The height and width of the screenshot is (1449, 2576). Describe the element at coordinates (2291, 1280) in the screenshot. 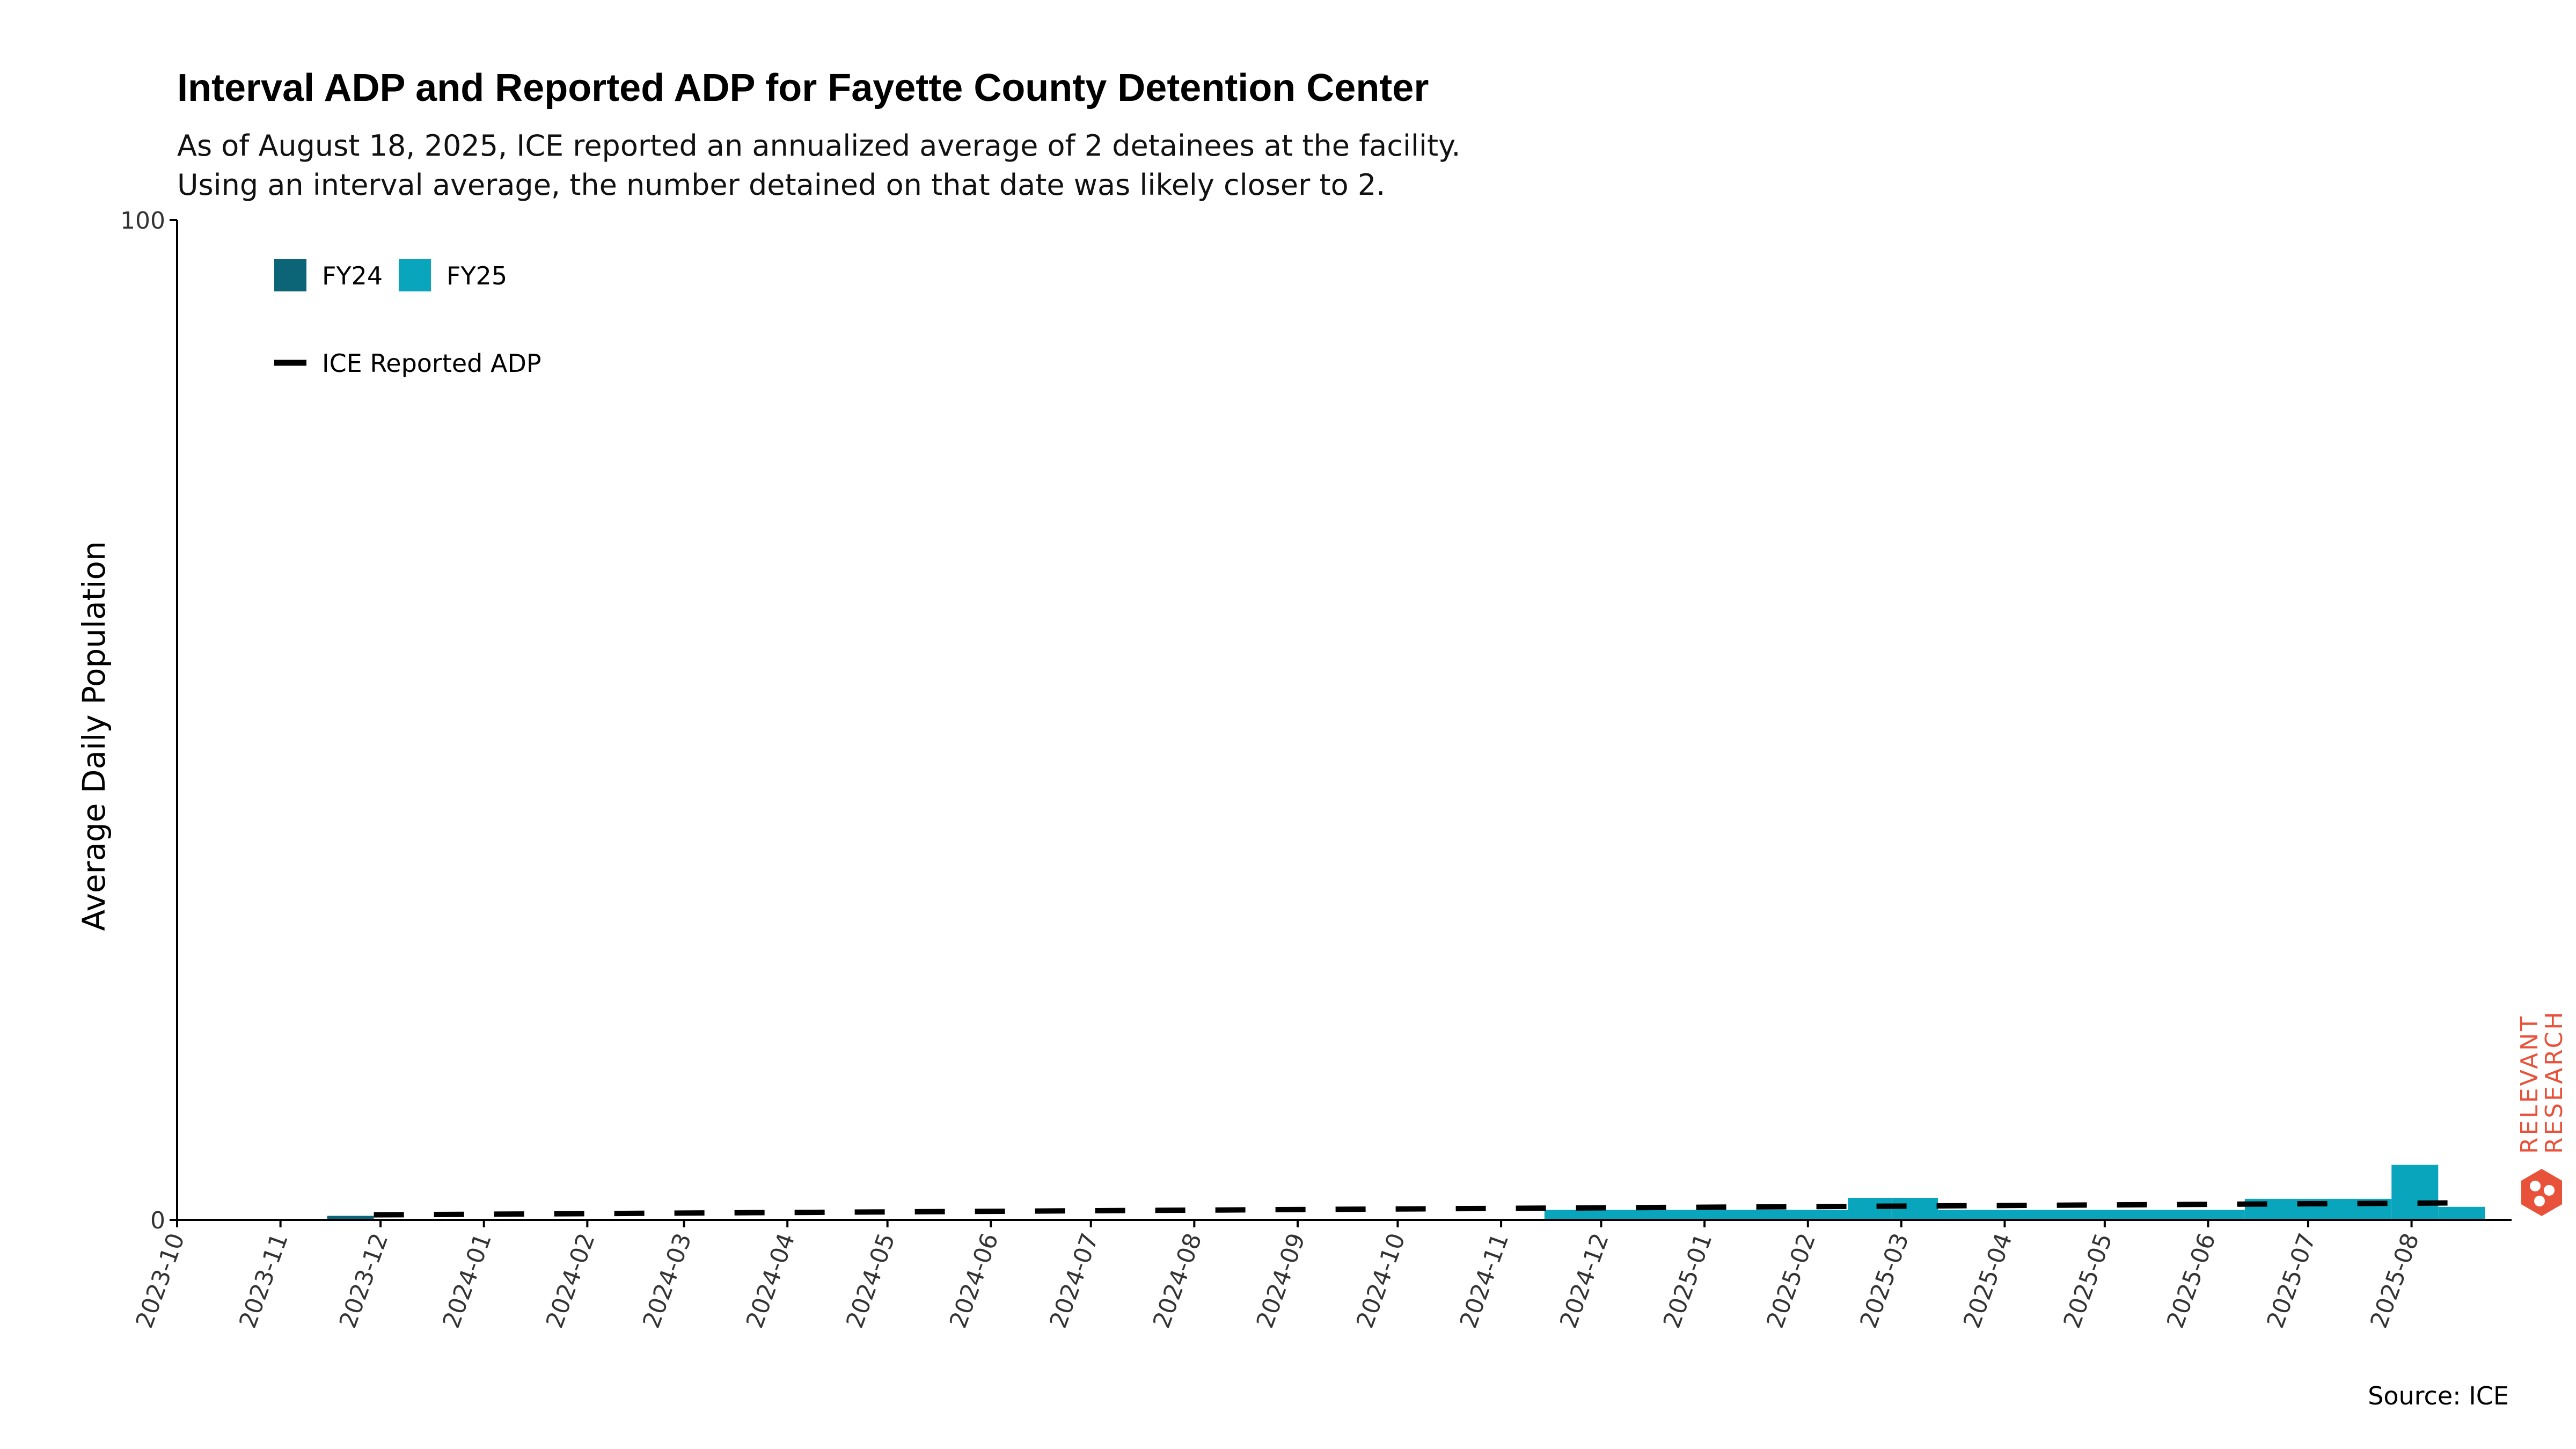

I see `x-tick-label: 2025-07` at that location.